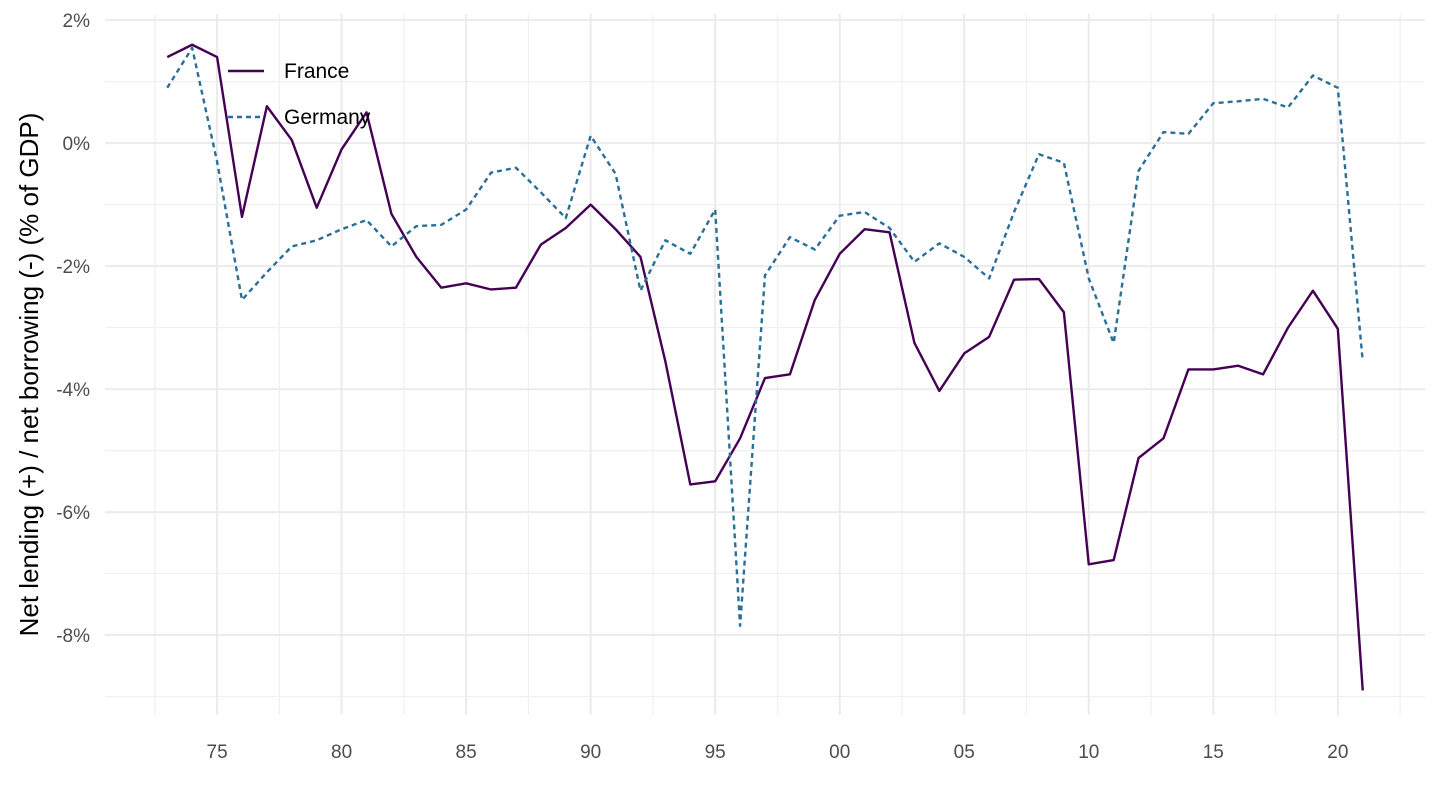 This screenshot has height=810, width=1440. I want to click on x-tick-label: 85, so click(466, 752).